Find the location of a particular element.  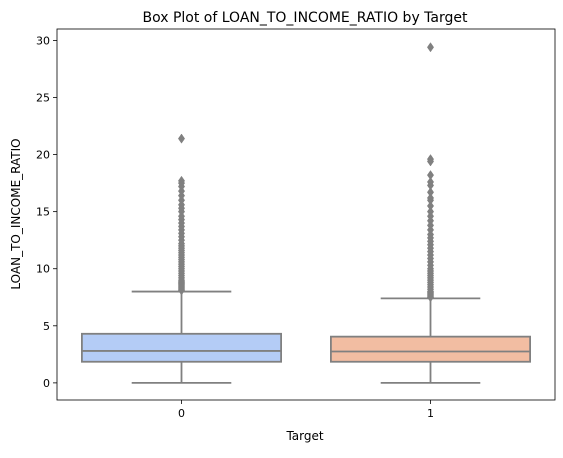

x-tick-label: 0 is located at coordinates (181, 413).